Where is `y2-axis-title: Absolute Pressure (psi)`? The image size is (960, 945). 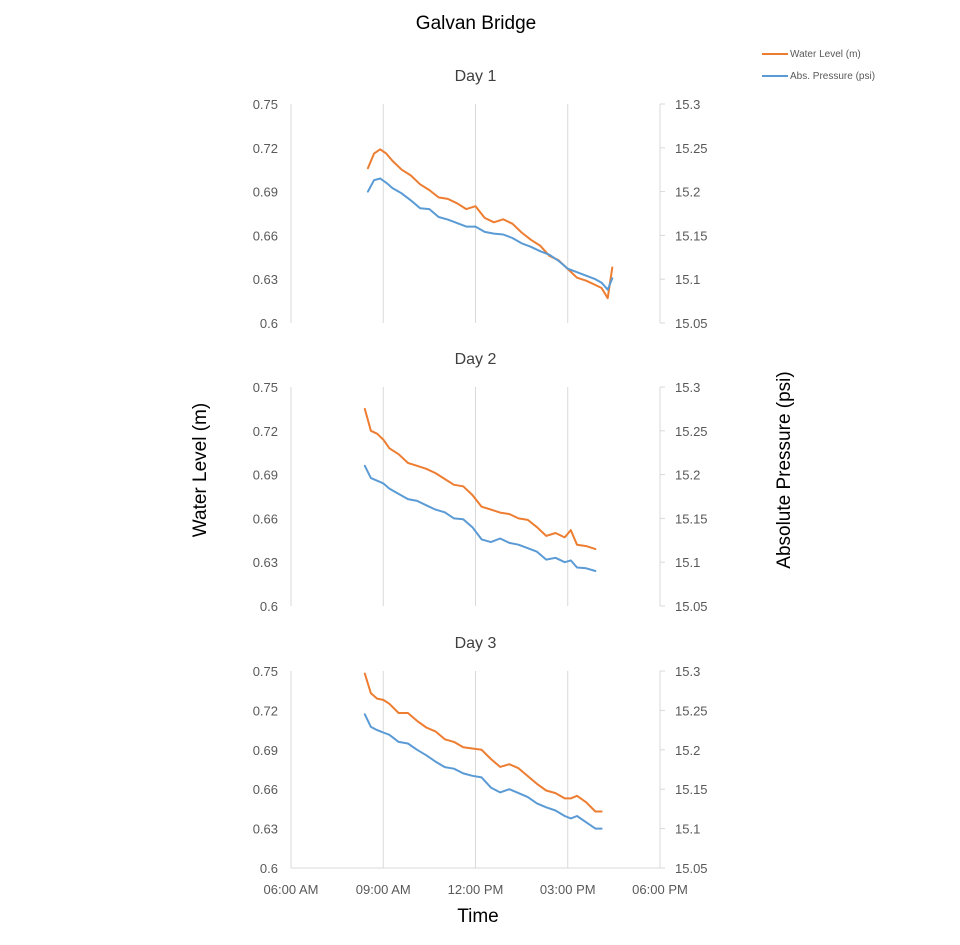 y2-axis-title: Absolute Pressure (psi) is located at coordinates (784, 469).